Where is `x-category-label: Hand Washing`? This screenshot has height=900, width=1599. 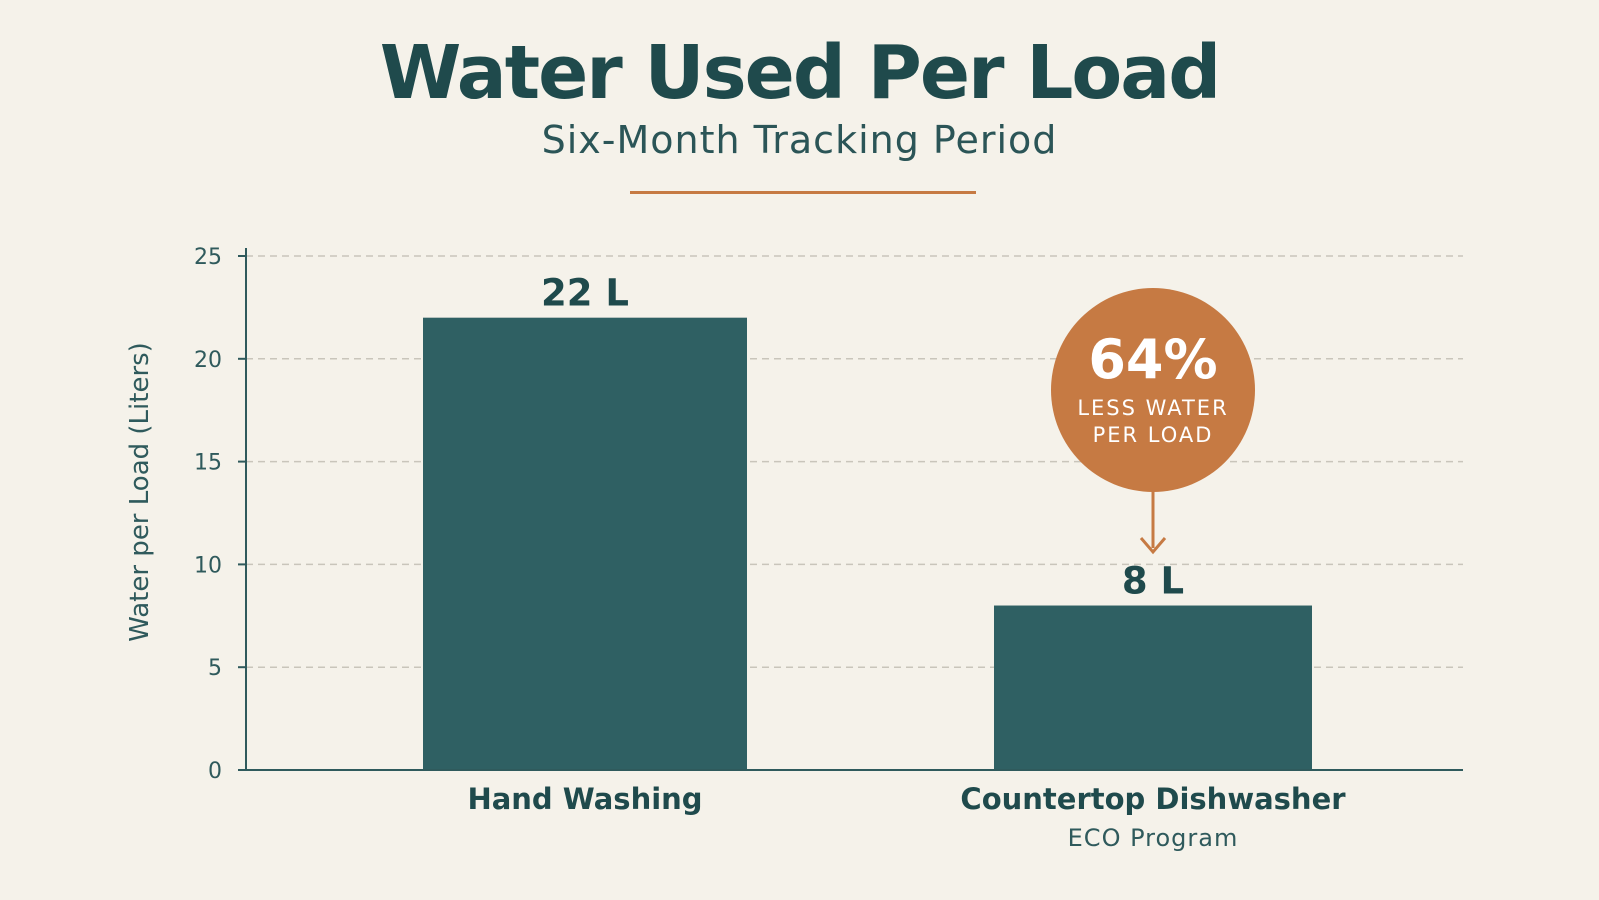 x-category-label: Hand Washing is located at coordinates (584, 799).